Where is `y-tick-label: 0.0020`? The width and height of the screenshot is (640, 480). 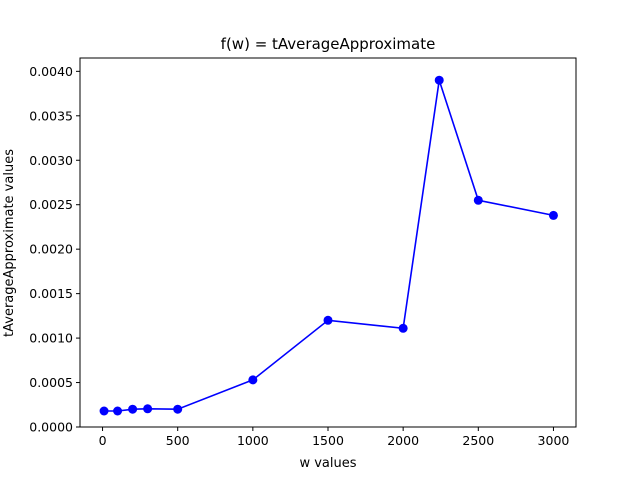
y-tick-label: 0.0020 is located at coordinates (51, 249).